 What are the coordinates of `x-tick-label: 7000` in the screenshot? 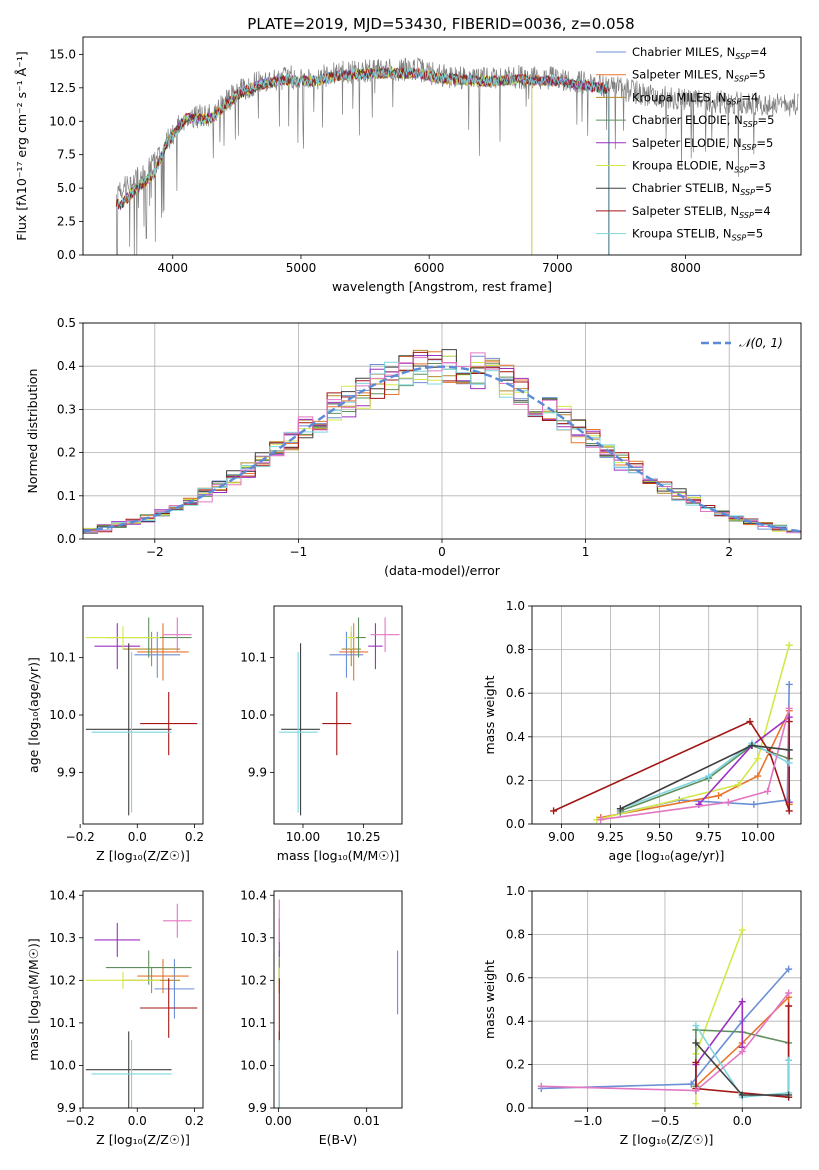 It's located at (557, 268).